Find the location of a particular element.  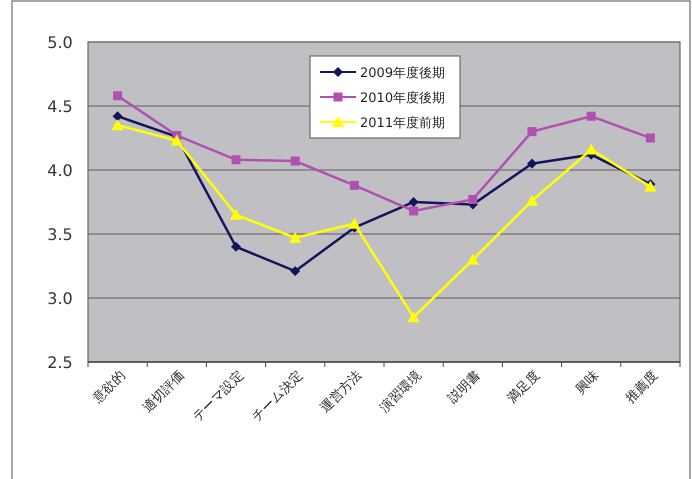

legend-label: 2011年度前期 is located at coordinates (403, 123).